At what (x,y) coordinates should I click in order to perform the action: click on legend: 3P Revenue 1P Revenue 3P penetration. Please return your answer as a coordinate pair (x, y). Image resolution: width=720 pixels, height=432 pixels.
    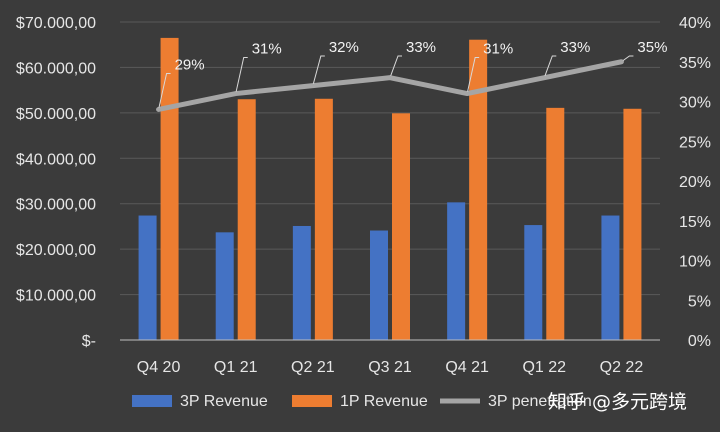
    Looking at the image, I should click on (362, 401).